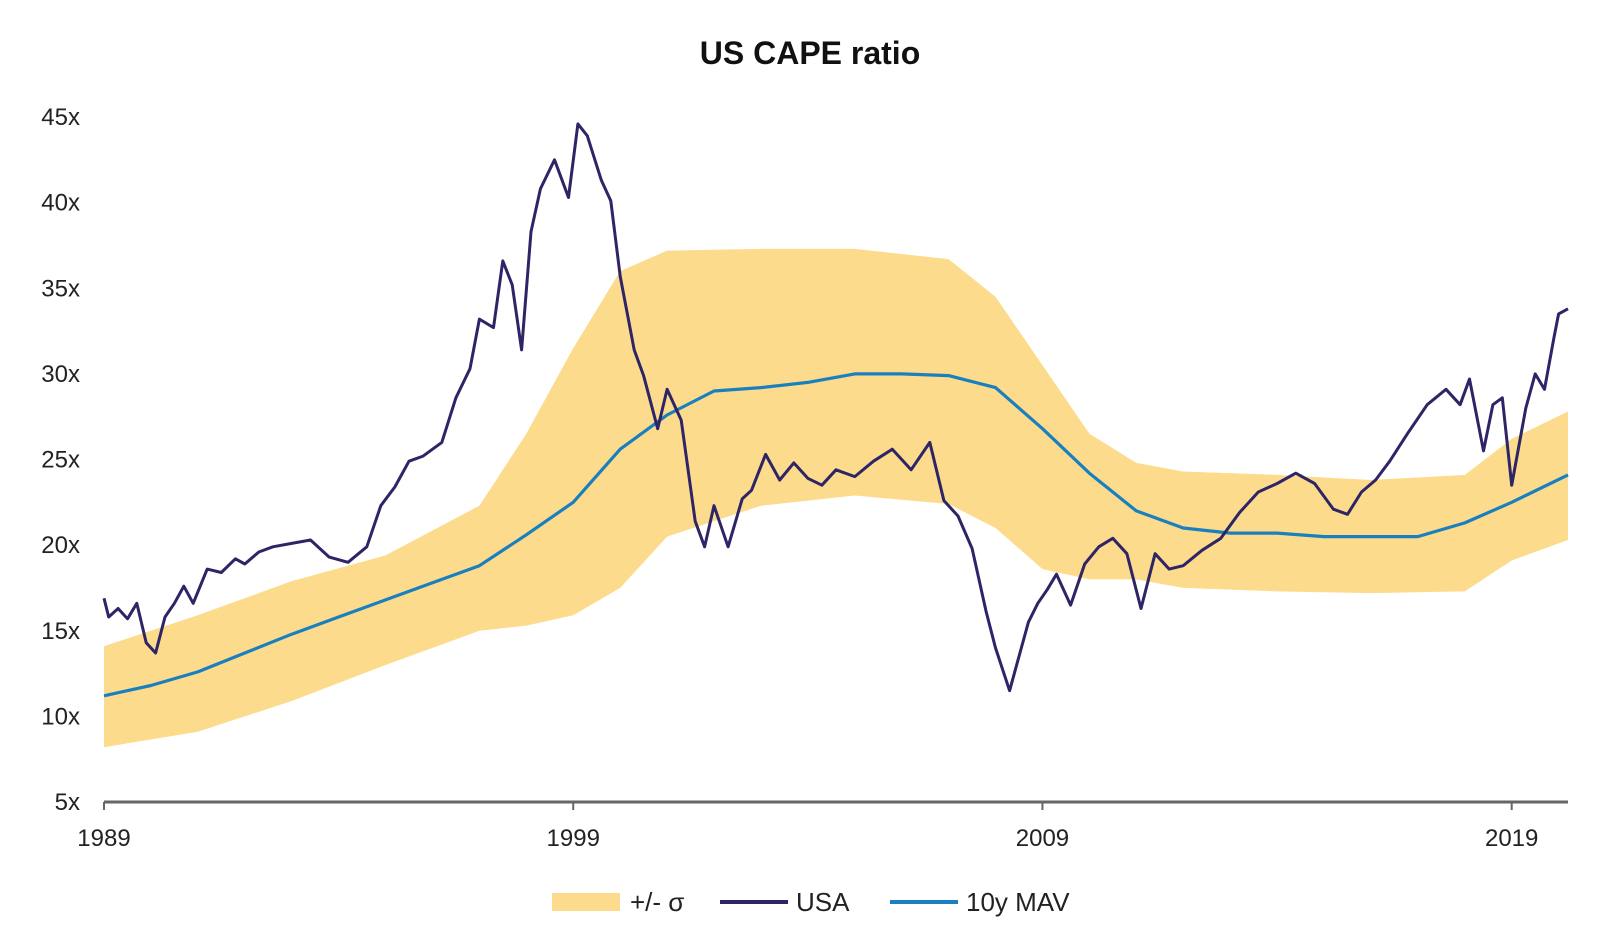  I want to click on legend: +/- σ USA 10y MAV, so click(811, 902).